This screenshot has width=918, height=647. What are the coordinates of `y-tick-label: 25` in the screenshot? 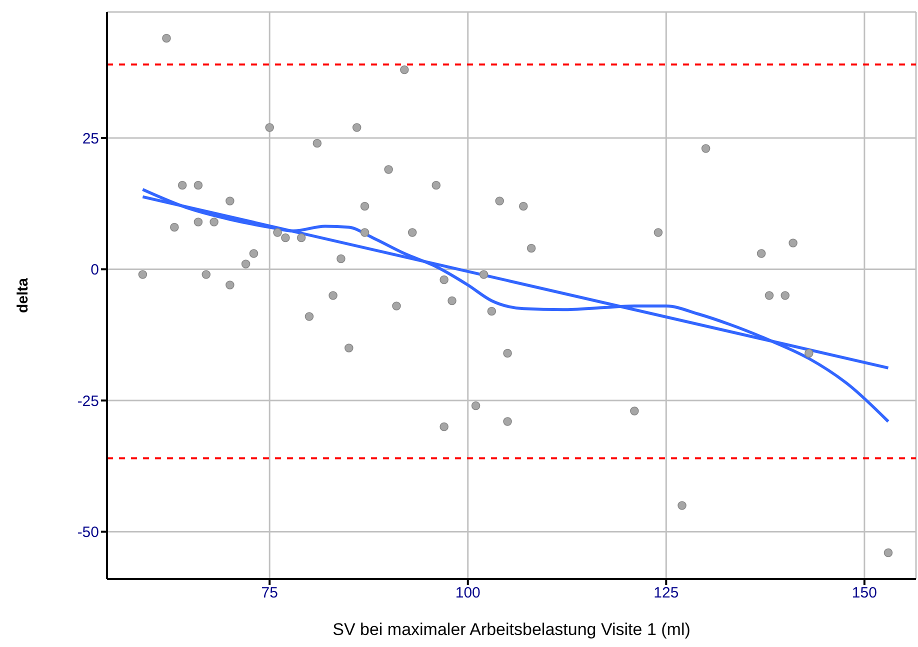 It's located at (90, 139).